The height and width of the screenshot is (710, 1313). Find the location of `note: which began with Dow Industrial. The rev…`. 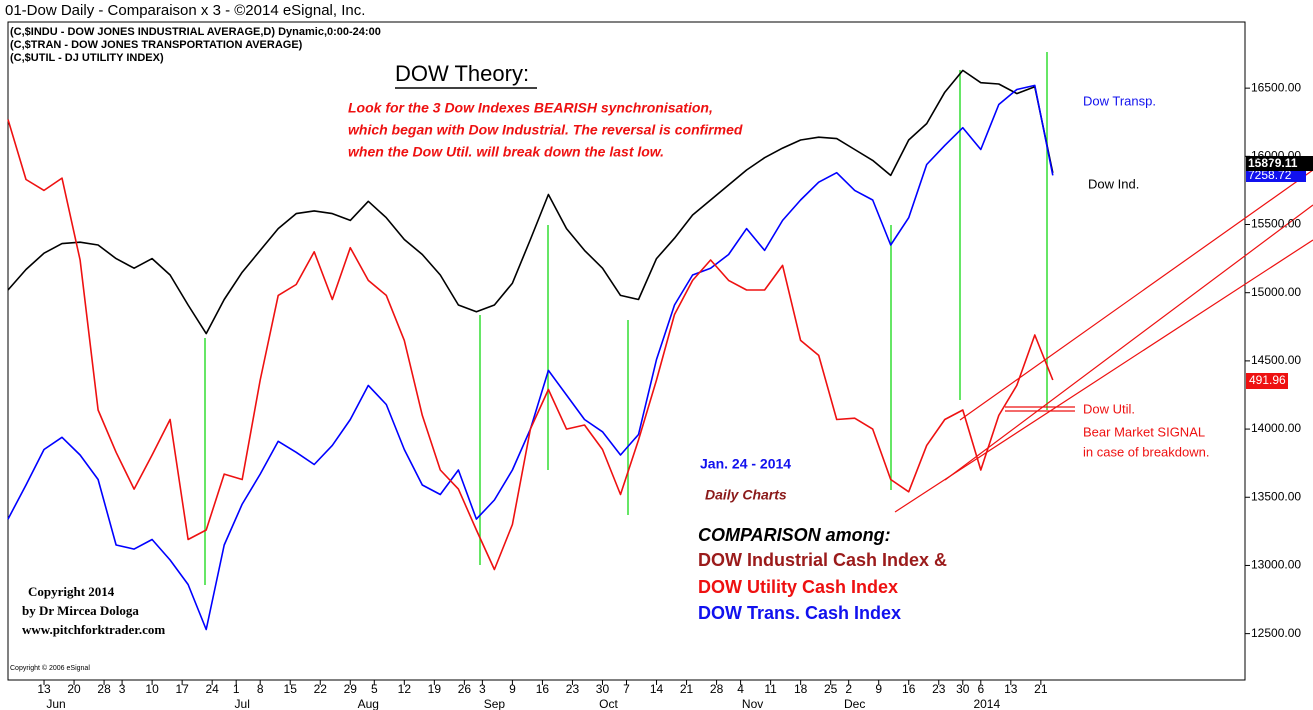

note: which began with Dow Industrial. The rev… is located at coordinates (545, 130).